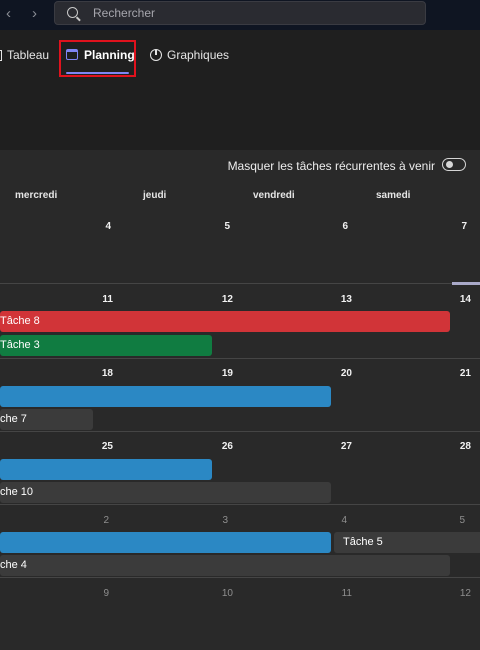  I want to click on tab-planning-label: Planning, so click(109, 55).